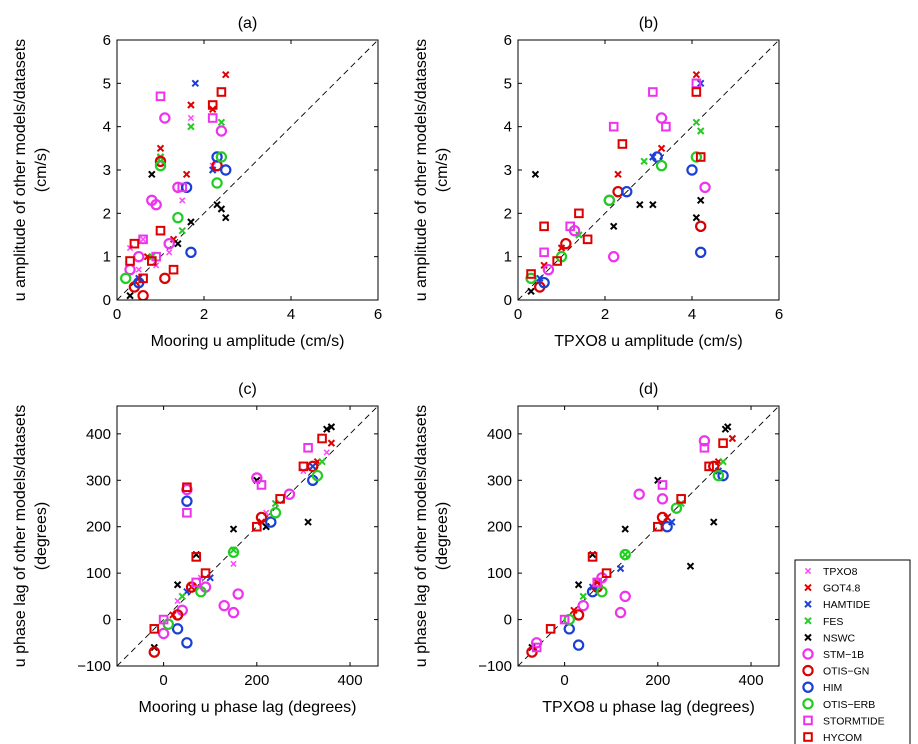 The image size is (918, 744). I want to click on y-tick-label: 1, so click(107, 257).